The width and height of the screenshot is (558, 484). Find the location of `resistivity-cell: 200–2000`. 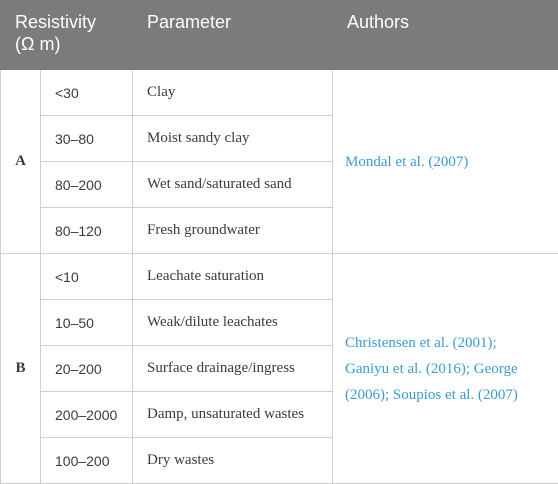

resistivity-cell: 200–2000 is located at coordinates (86, 414).